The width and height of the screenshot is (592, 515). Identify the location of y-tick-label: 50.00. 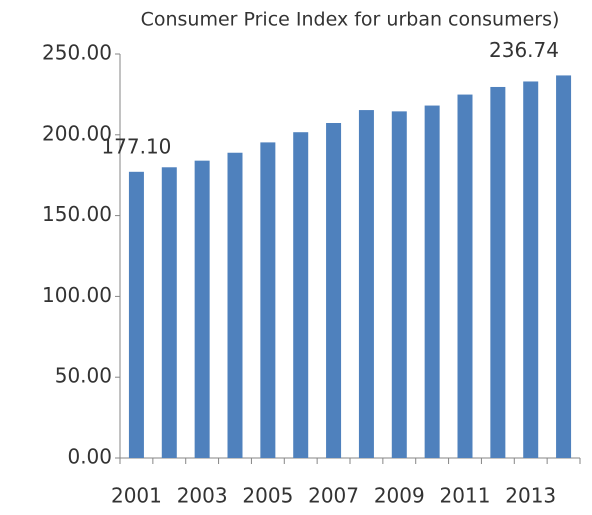
(83, 376).